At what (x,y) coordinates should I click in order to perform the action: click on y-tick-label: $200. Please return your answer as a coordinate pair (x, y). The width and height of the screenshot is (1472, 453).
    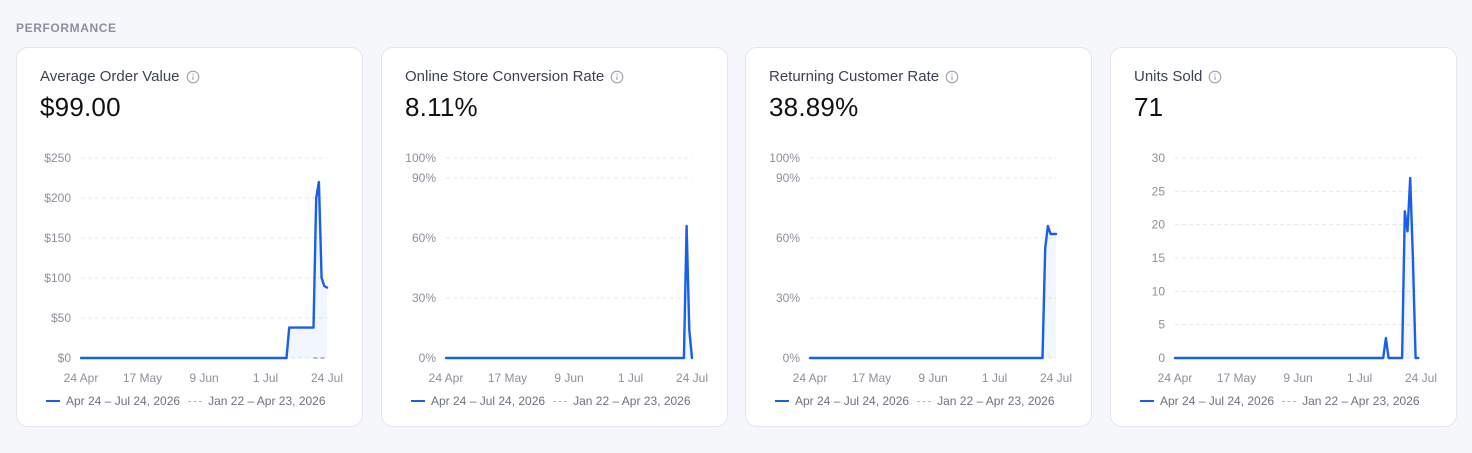
    Looking at the image, I should click on (57, 198).